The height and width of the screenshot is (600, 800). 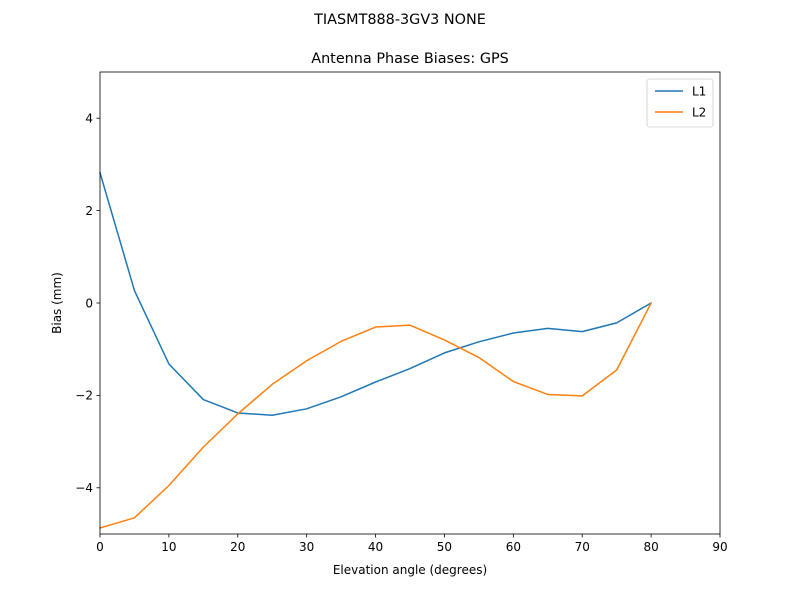 I want to click on x-tick-label: 10, so click(x=168, y=547).